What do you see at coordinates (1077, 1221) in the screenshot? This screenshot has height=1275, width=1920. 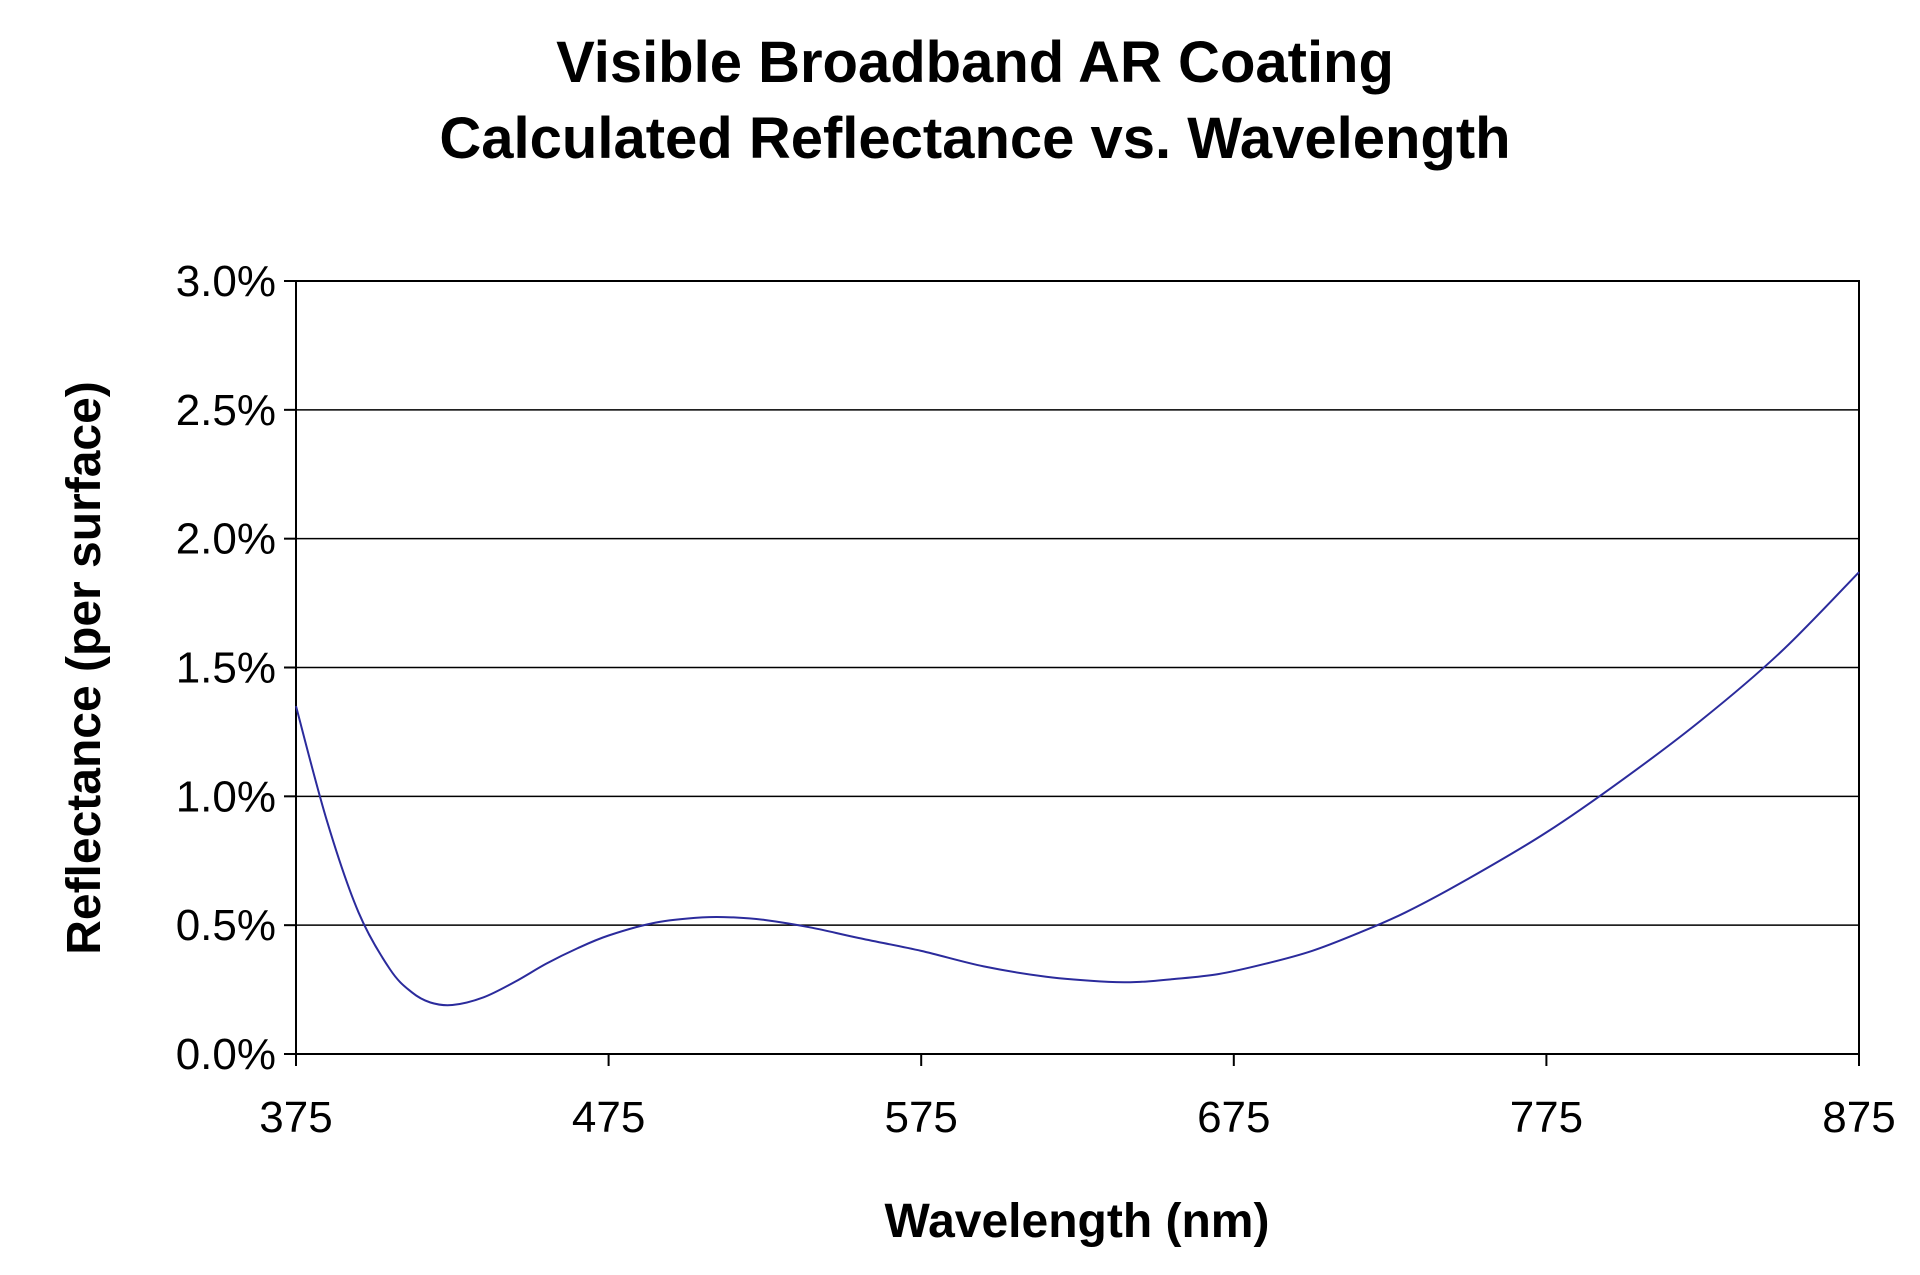 I see `x-axis-title: Wavelength (nm)` at bounding box center [1077, 1221].